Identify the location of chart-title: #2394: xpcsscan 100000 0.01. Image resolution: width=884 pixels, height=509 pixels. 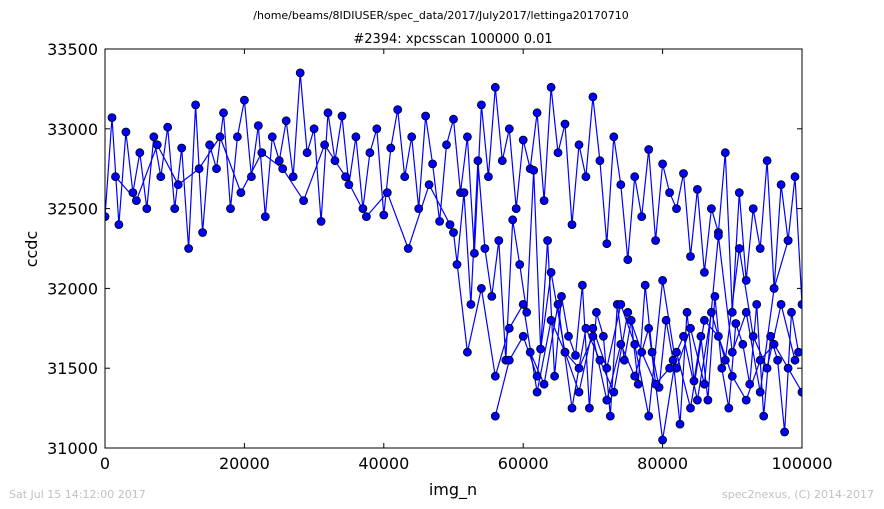
(452, 39).